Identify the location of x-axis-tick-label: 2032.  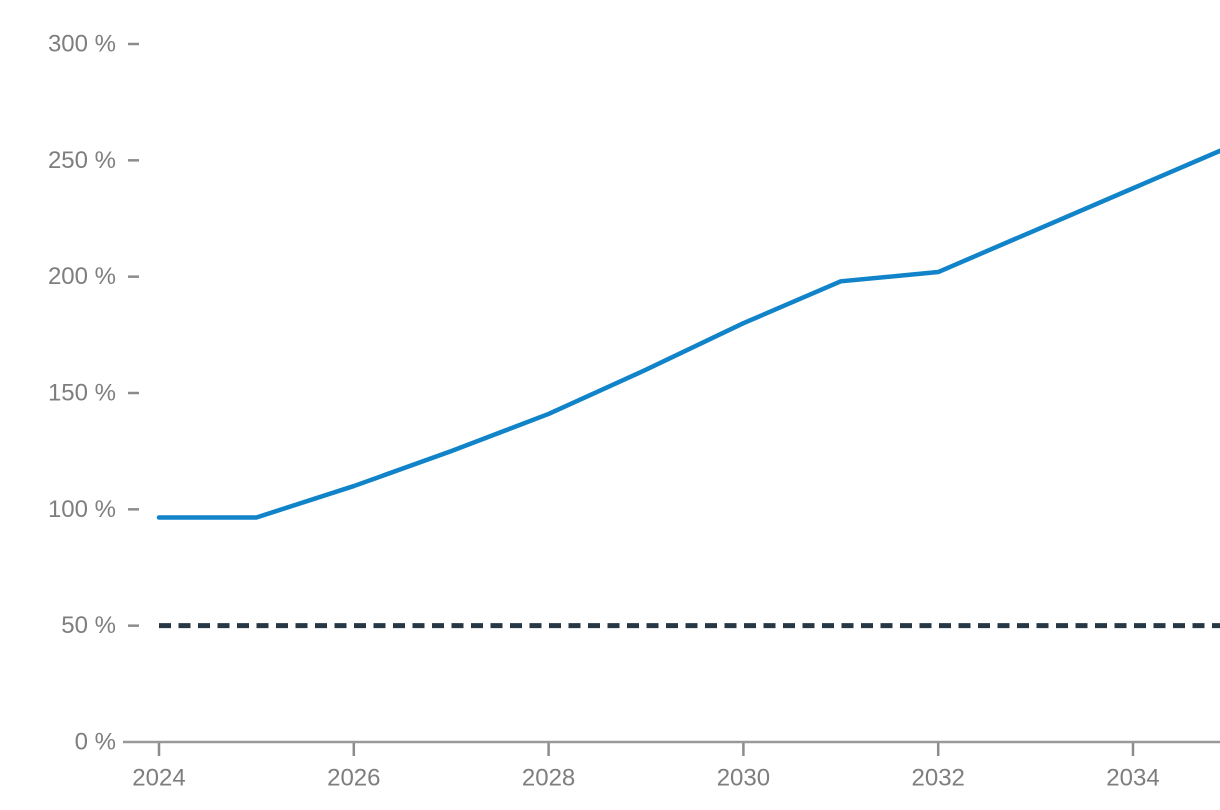
(938, 778).